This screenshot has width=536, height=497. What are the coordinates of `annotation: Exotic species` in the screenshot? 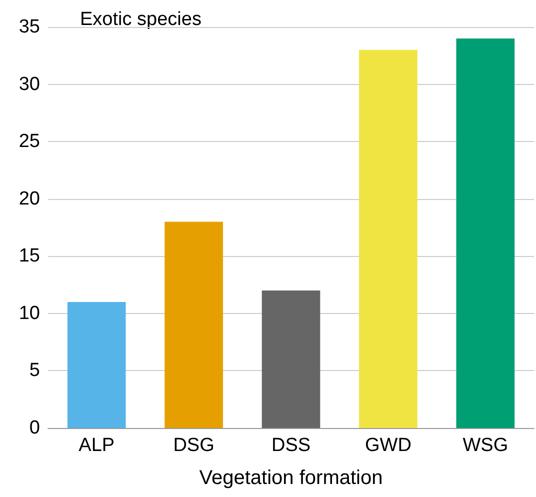 It's located at (141, 19).